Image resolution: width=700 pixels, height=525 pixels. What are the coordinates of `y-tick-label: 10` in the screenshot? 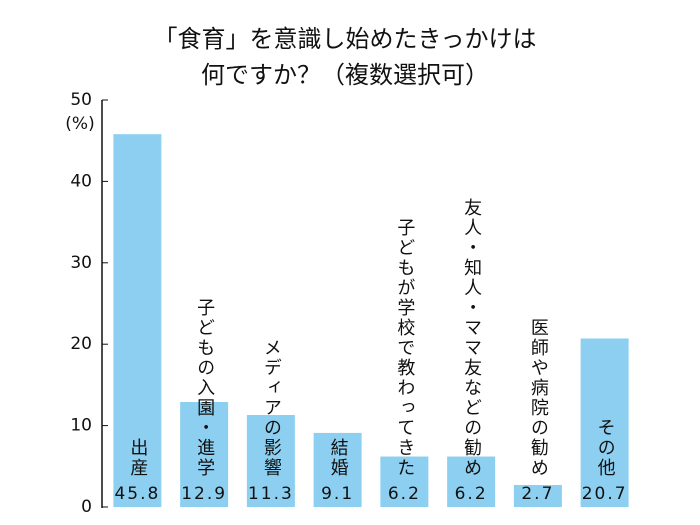 It's located at (81, 426).